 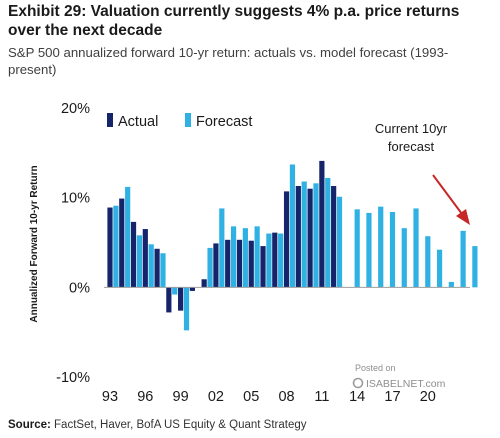 What do you see at coordinates (411, 137) in the screenshot?
I see `current-forecast-annotation: Current 10yr forecast` at bounding box center [411, 137].